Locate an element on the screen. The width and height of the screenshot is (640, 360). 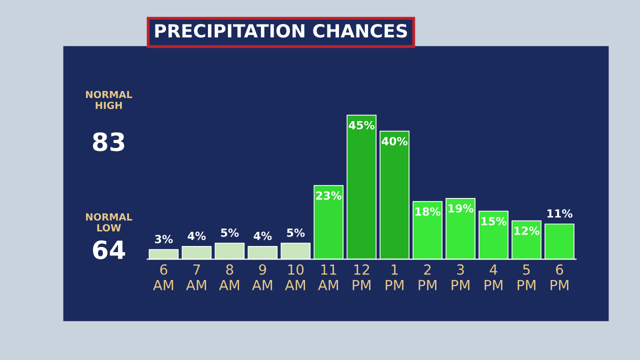
x-tick-label: 9 AM is located at coordinates (262, 277).